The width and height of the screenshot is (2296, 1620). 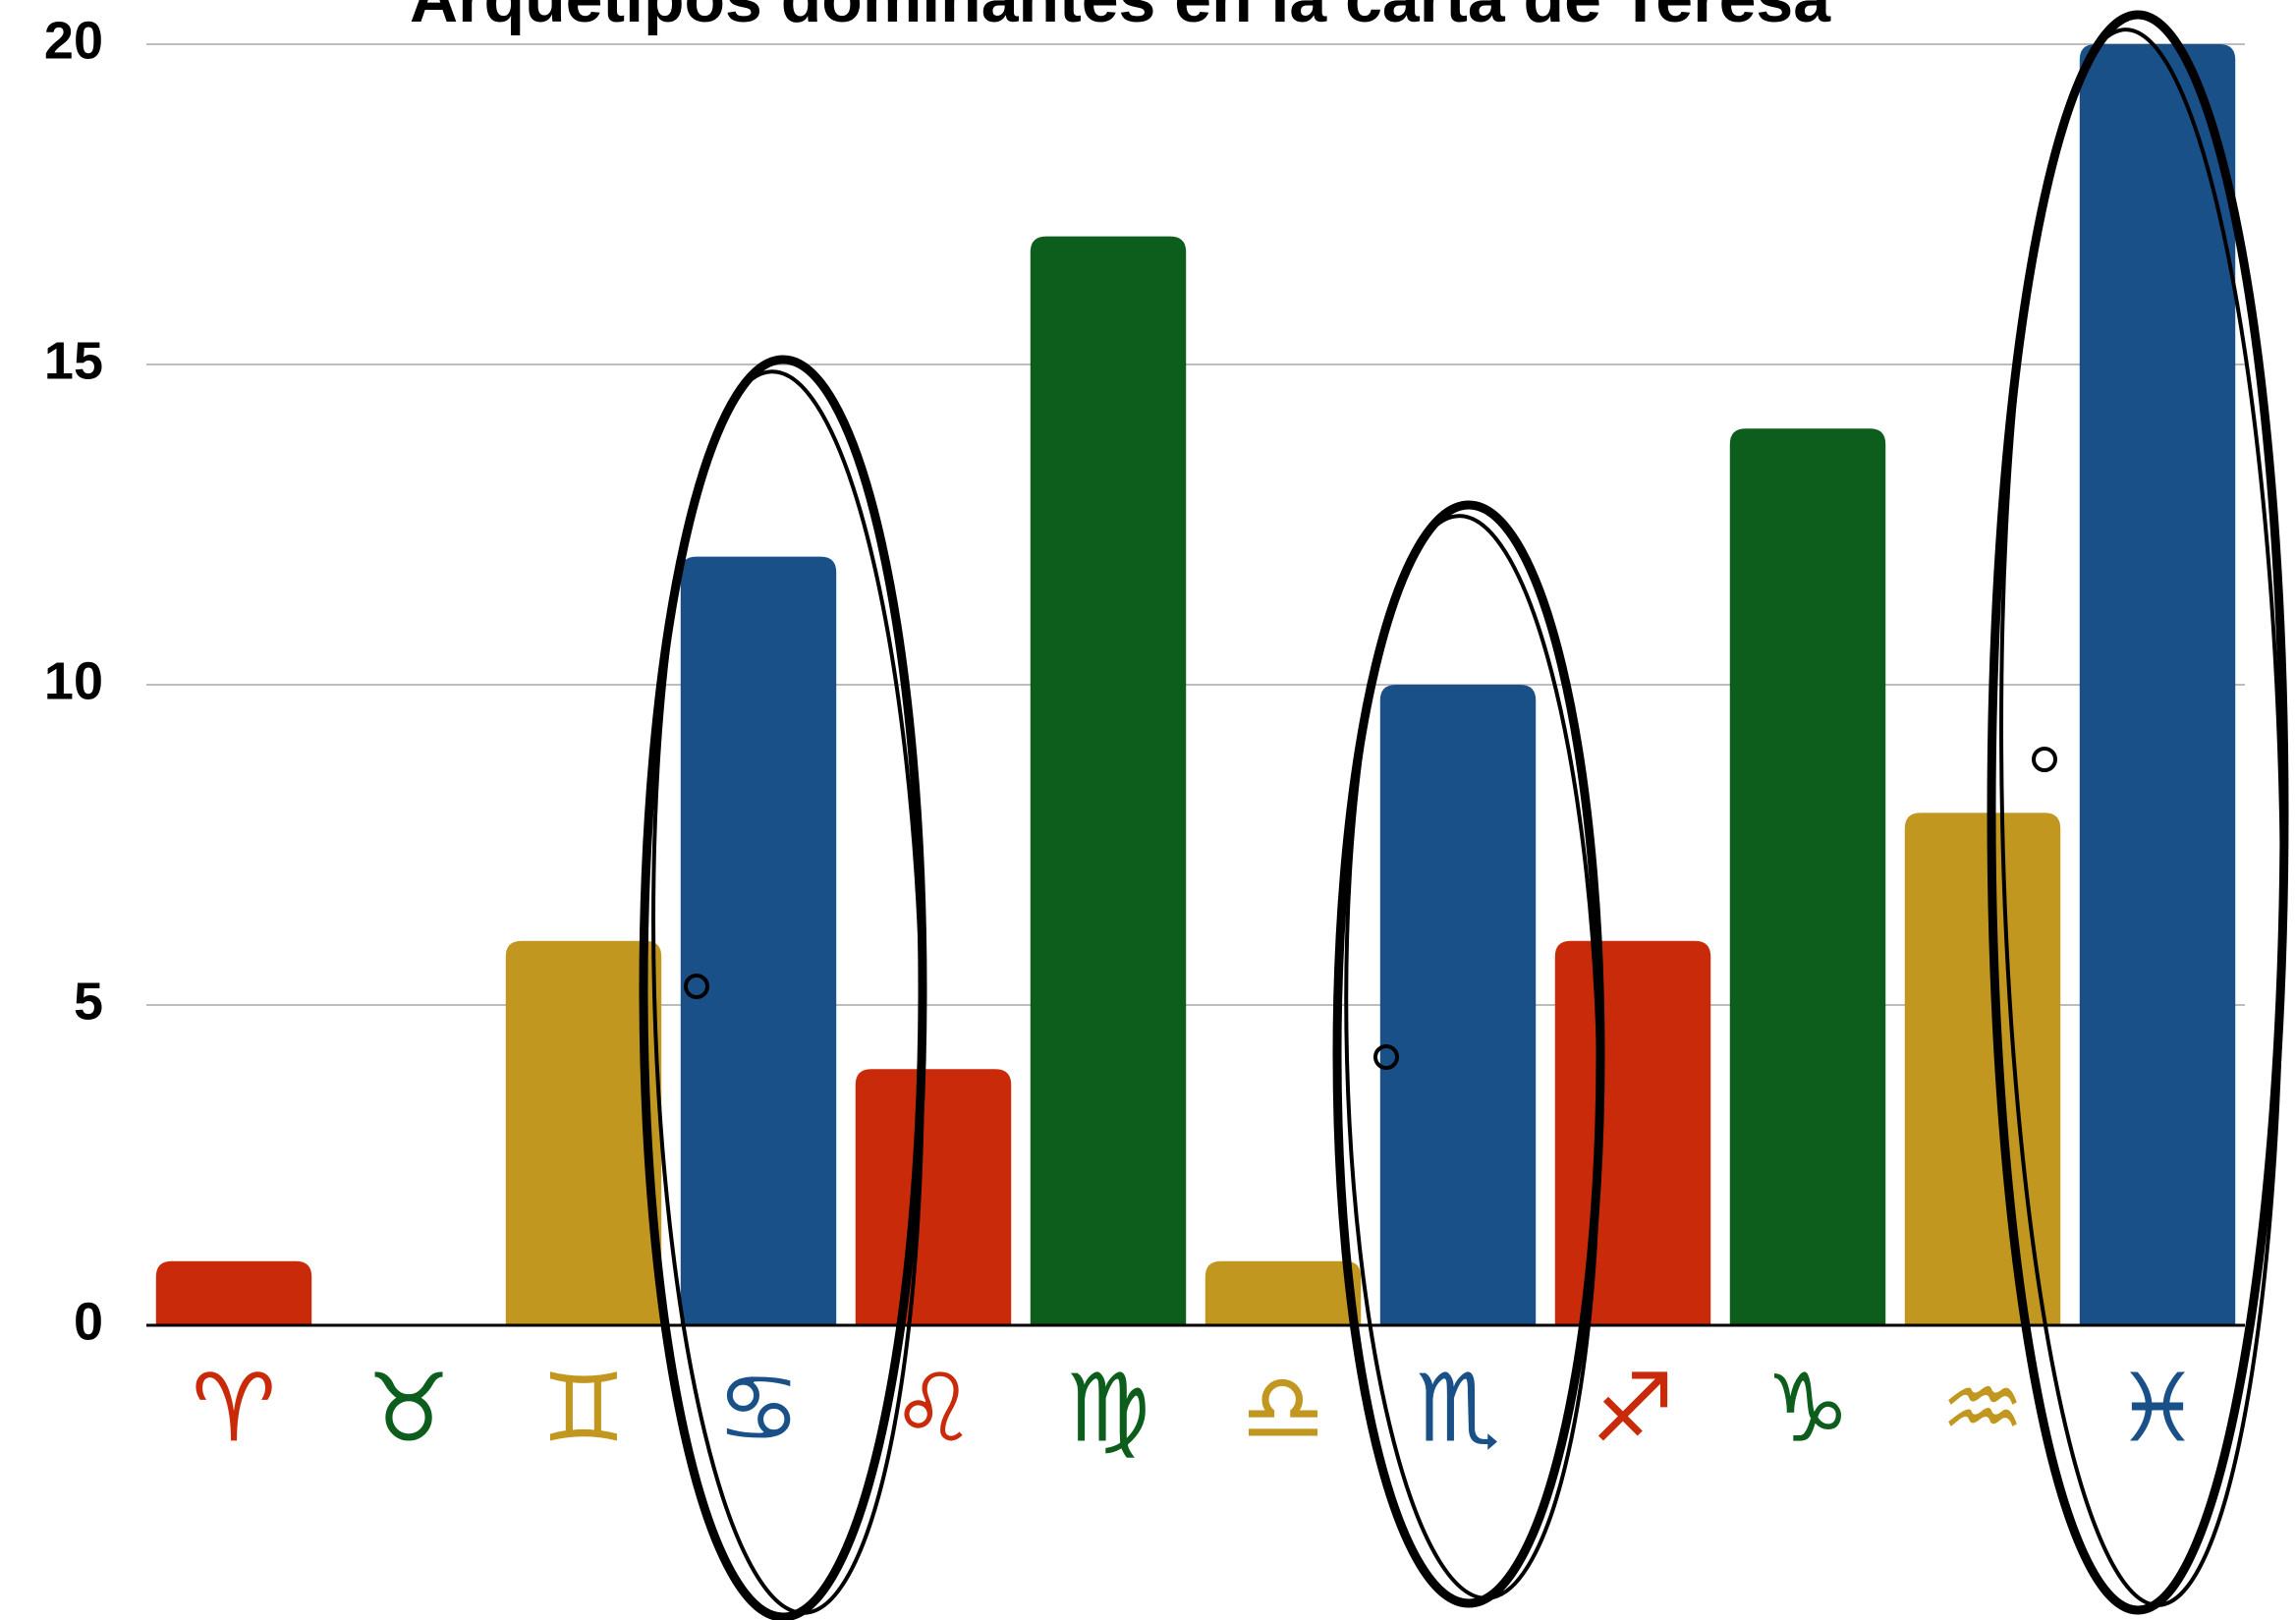 What do you see at coordinates (73, 360) in the screenshot?
I see `y-tick-label: 15` at bounding box center [73, 360].